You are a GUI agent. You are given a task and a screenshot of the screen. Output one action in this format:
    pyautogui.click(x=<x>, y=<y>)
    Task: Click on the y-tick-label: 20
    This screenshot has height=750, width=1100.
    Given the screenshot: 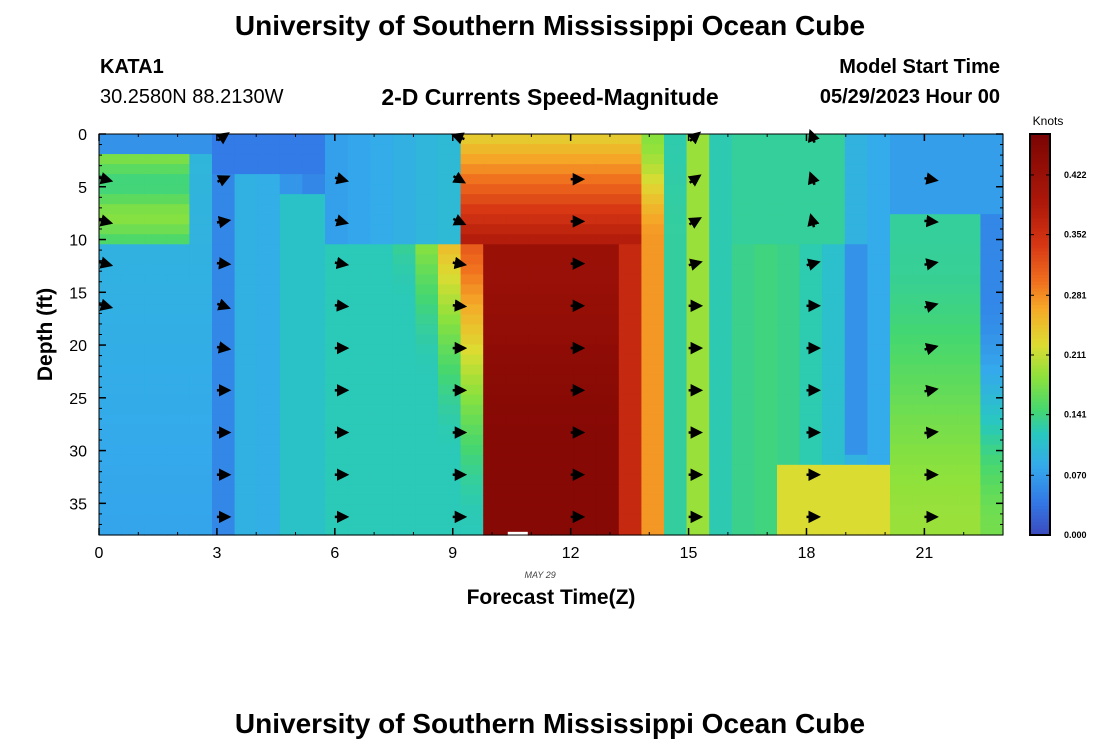 What is the action you would take?
    pyautogui.click(x=78, y=346)
    